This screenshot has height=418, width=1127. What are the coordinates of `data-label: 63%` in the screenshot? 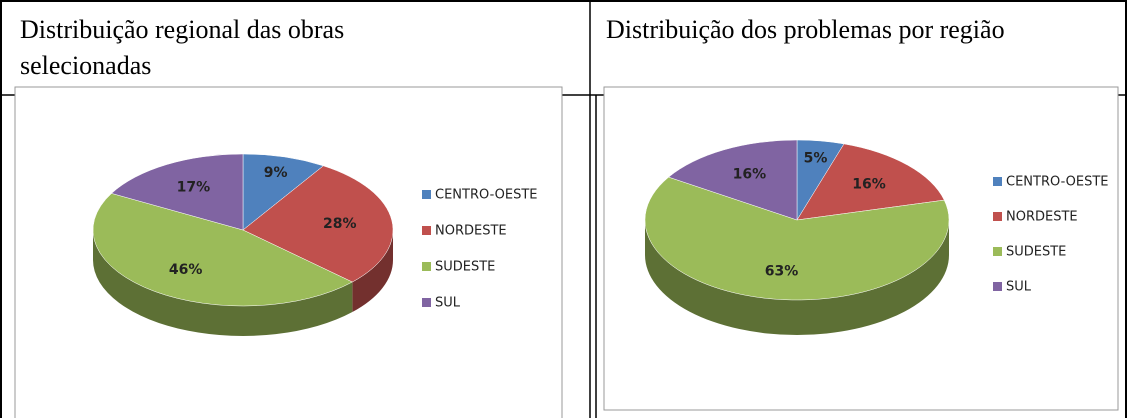 It's located at (782, 271).